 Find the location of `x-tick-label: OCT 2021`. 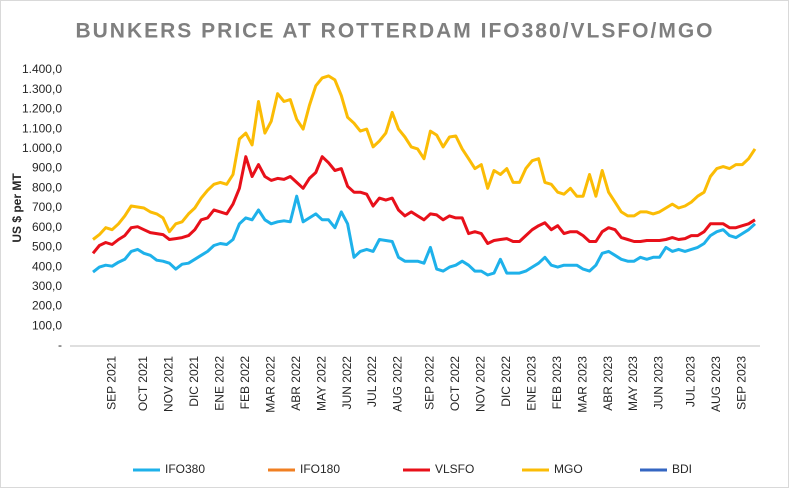

x-tick-label: OCT 2021 is located at coordinates (143, 383).